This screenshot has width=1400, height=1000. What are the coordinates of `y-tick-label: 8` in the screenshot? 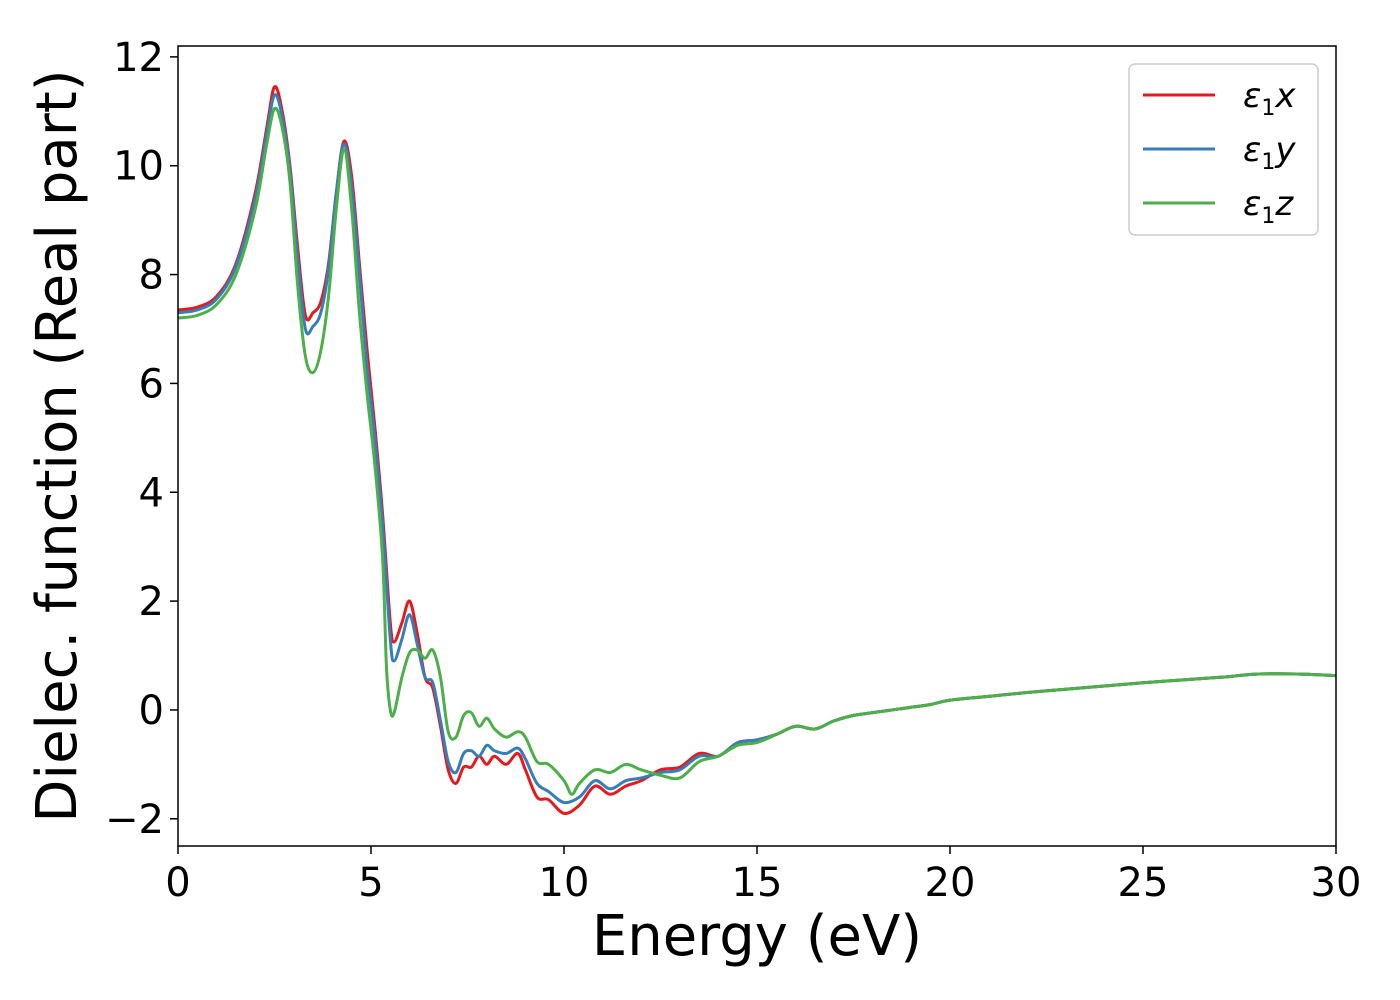 It's located at (151, 276).